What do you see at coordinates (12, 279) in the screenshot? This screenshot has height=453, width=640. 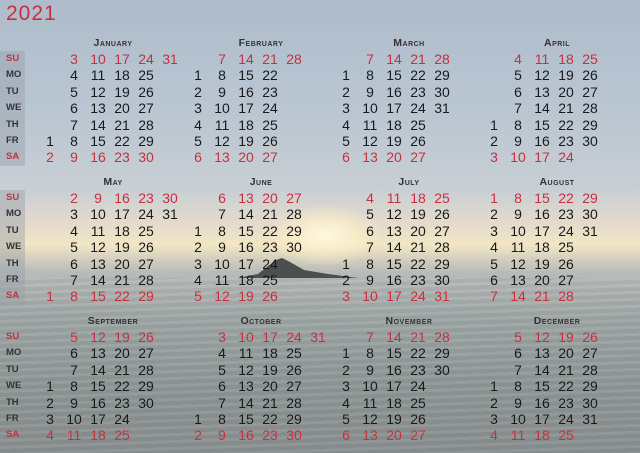 I see `weekday-label: FR` at bounding box center [12, 279].